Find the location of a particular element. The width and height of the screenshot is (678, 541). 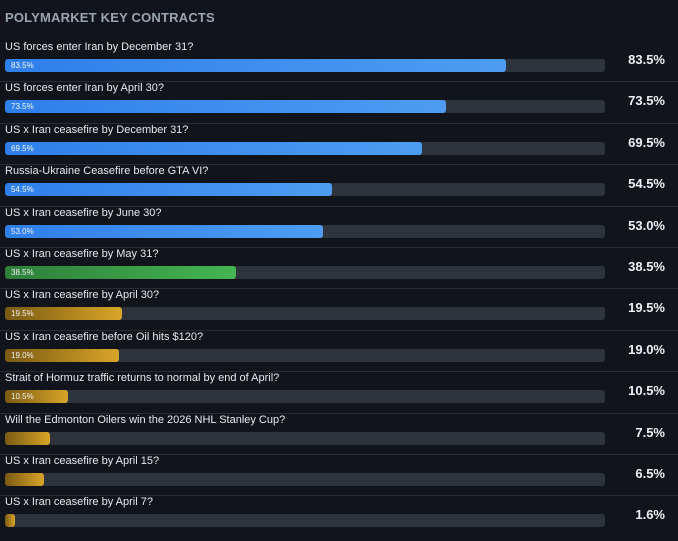

contract-row: US x Iran ceasefire by May 31? 38.5% 38.5% is located at coordinates (339, 268).